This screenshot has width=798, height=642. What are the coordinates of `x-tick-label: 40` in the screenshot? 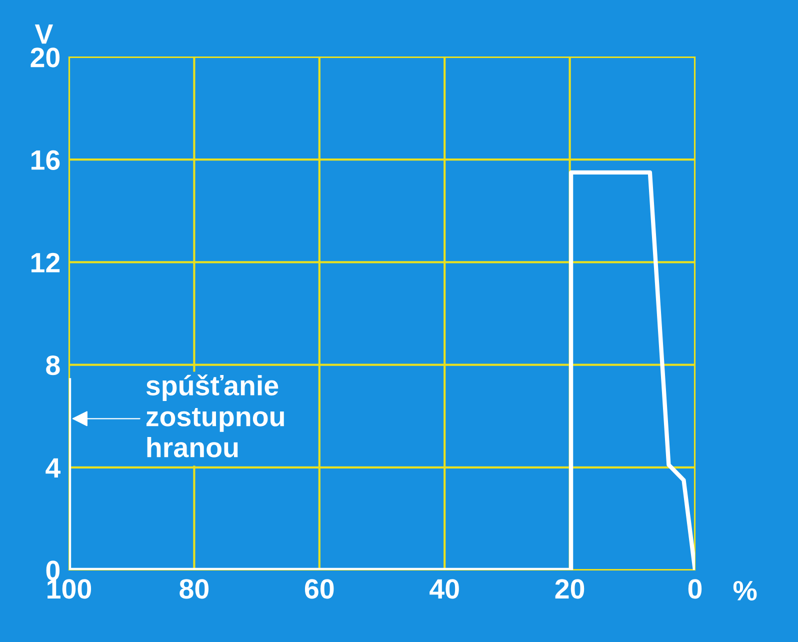 It's located at (444, 589).